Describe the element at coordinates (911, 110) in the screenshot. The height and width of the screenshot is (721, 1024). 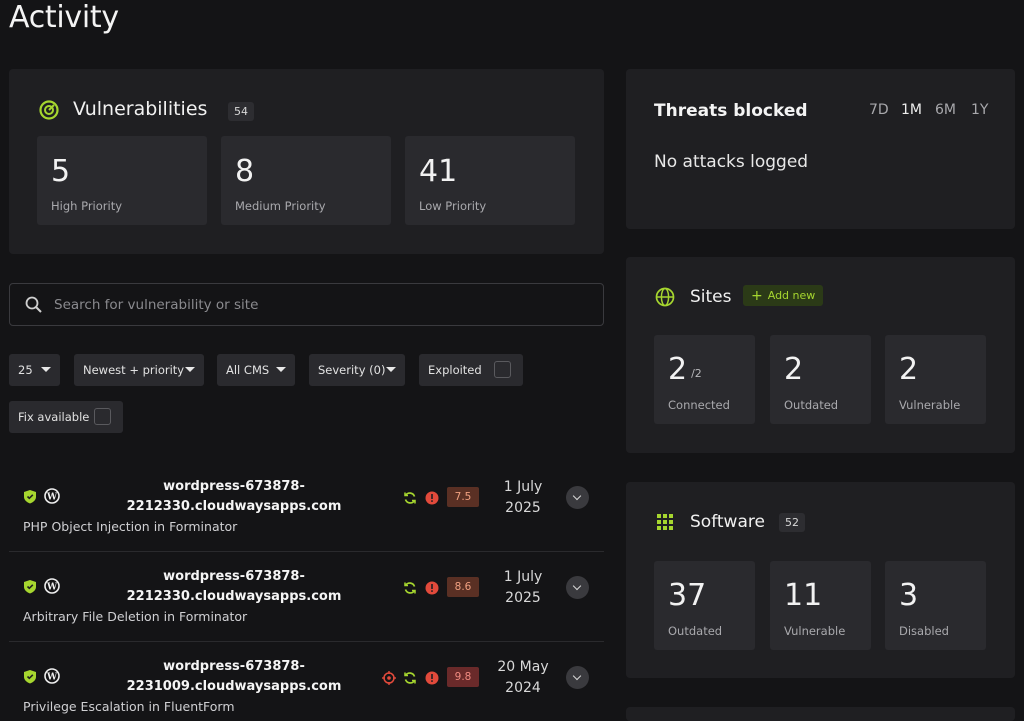
I see `range-1m: 1M` at that location.